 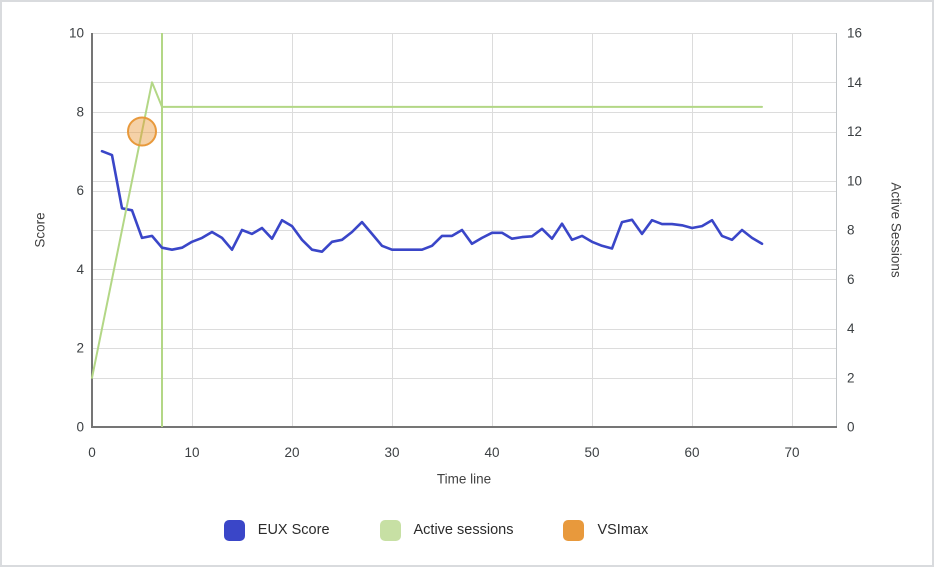 I want to click on x-tick-label: 0, so click(x=92, y=452).